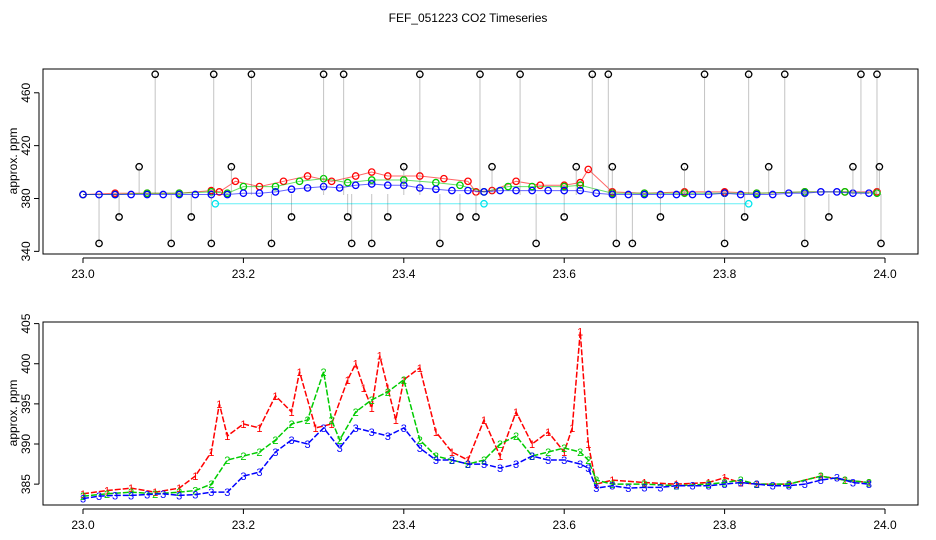 This screenshot has height=540, width=936. I want to click on top-y-tick-label: 380, so click(26, 198).